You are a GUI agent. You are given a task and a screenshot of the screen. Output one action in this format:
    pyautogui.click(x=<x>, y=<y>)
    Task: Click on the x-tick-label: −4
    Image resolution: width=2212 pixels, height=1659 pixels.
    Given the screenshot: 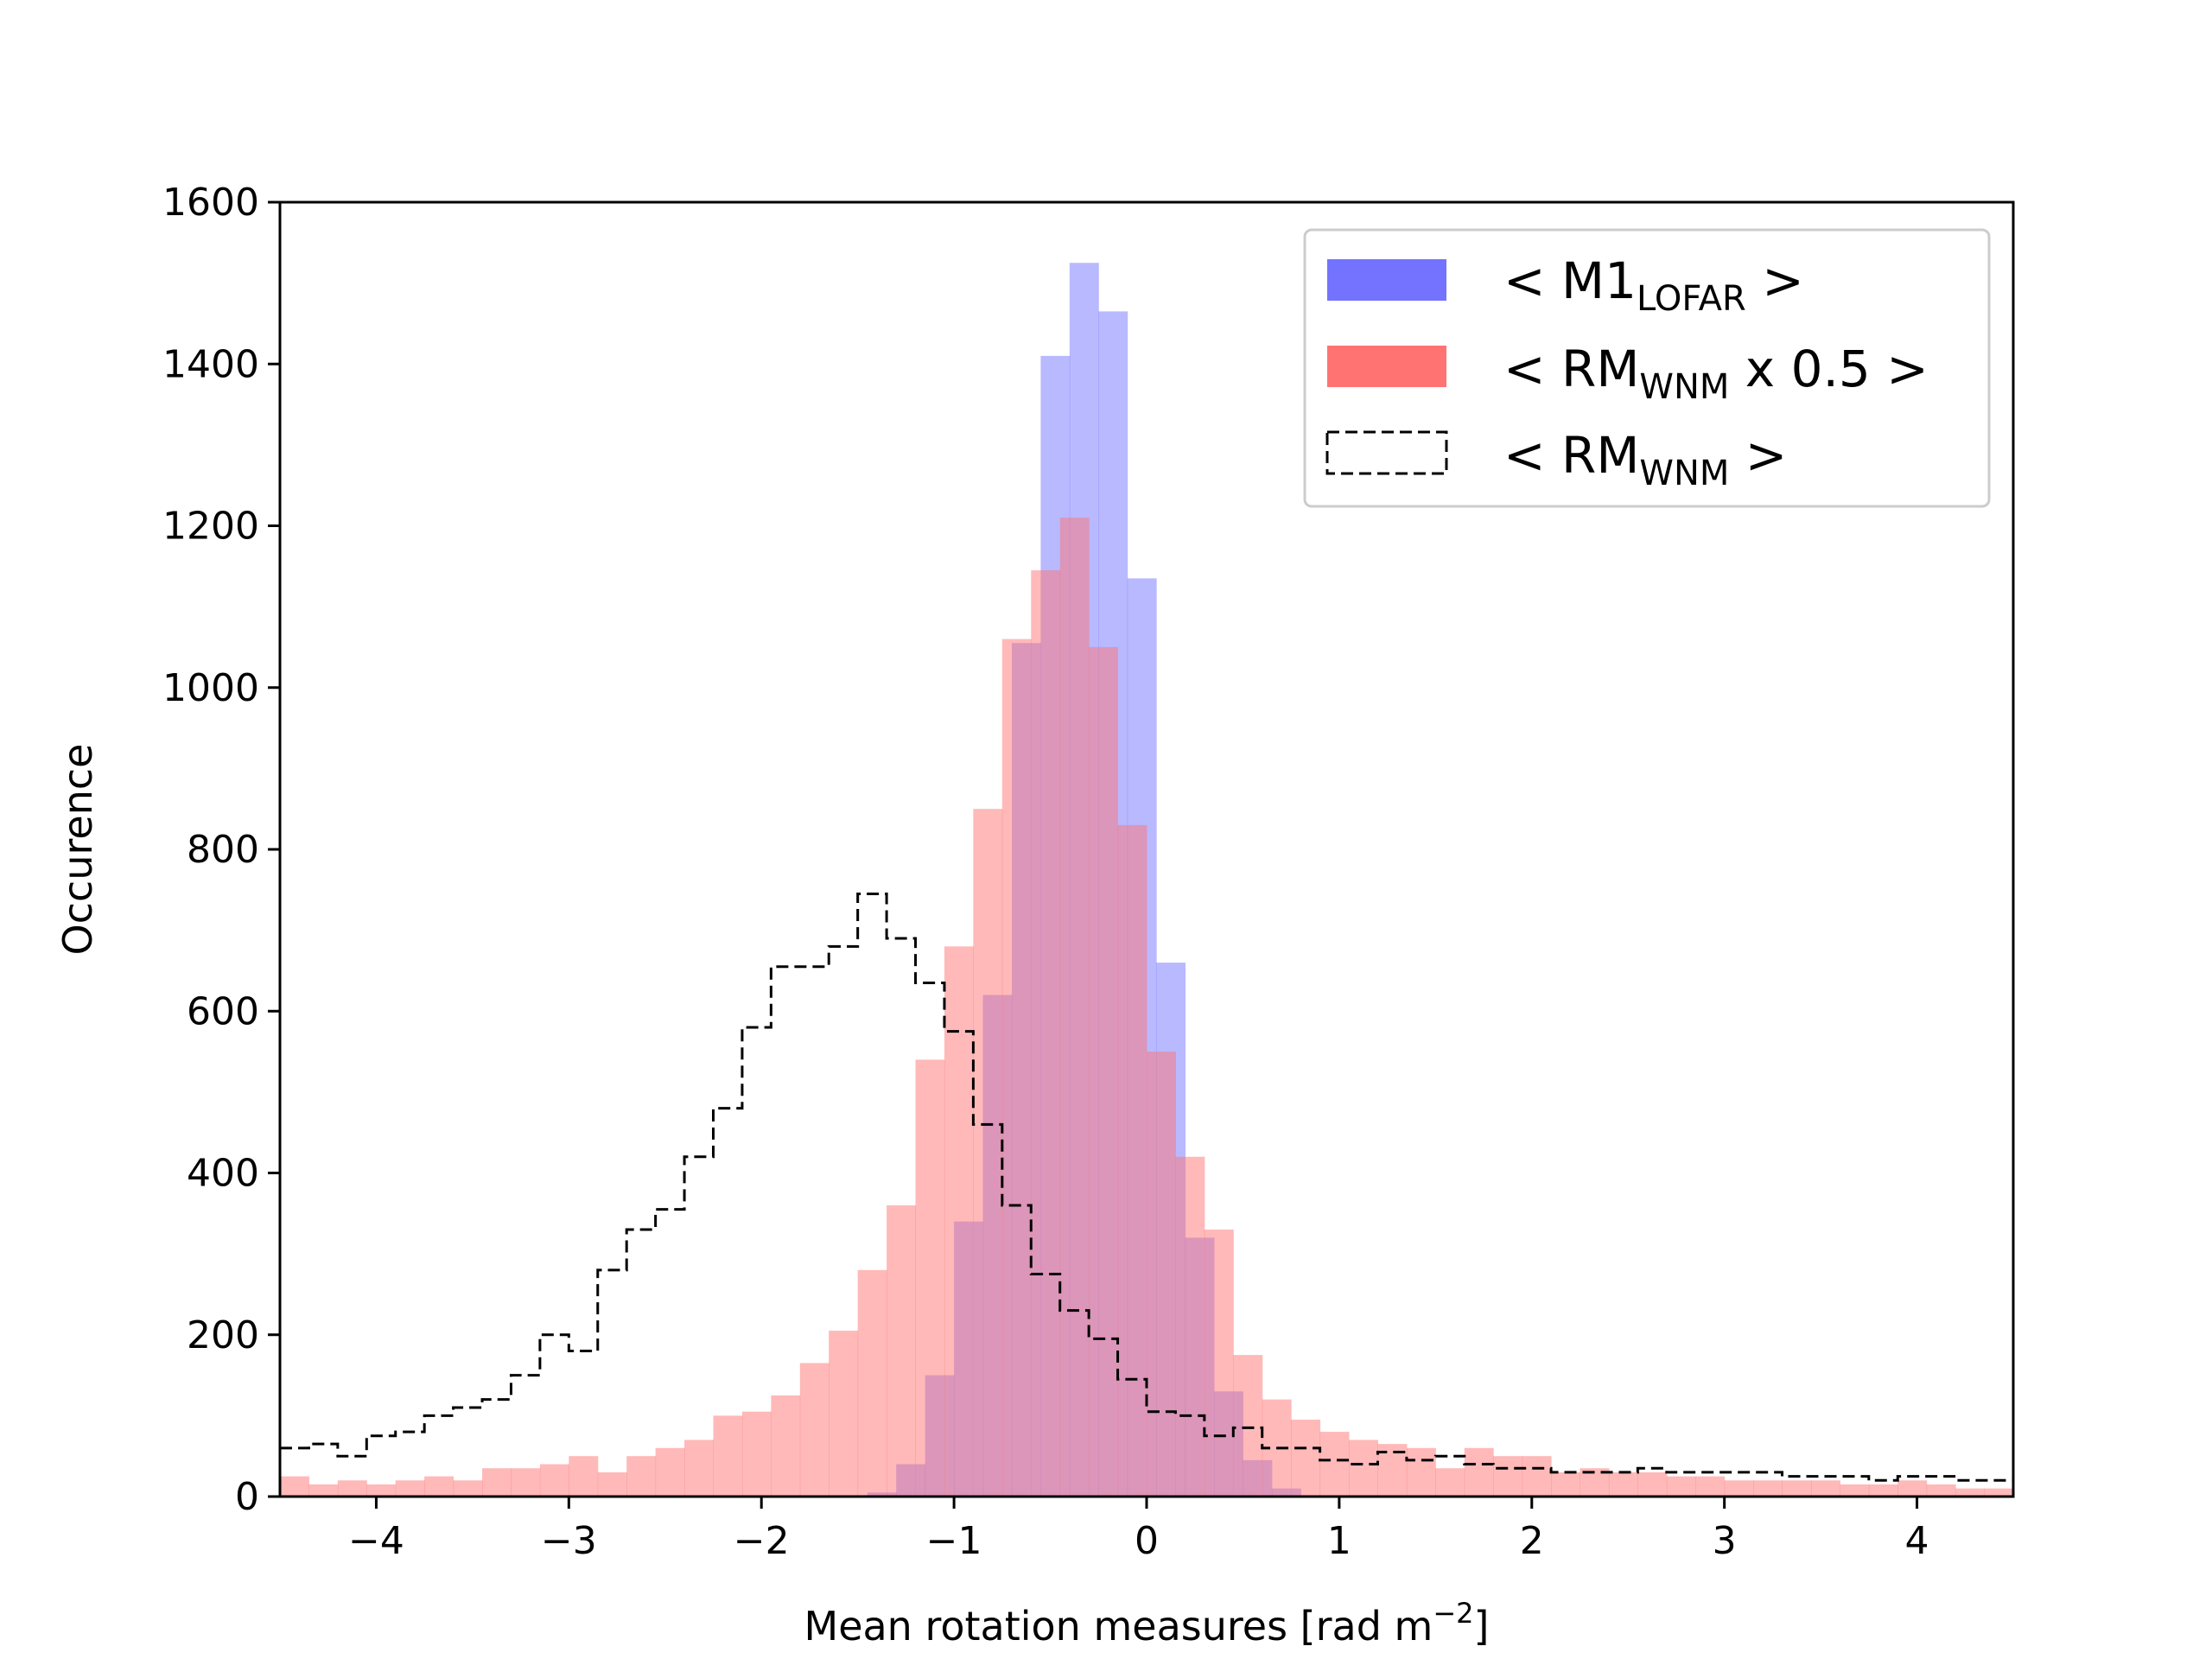 What is the action you would take?
    pyautogui.click(x=376, y=1541)
    